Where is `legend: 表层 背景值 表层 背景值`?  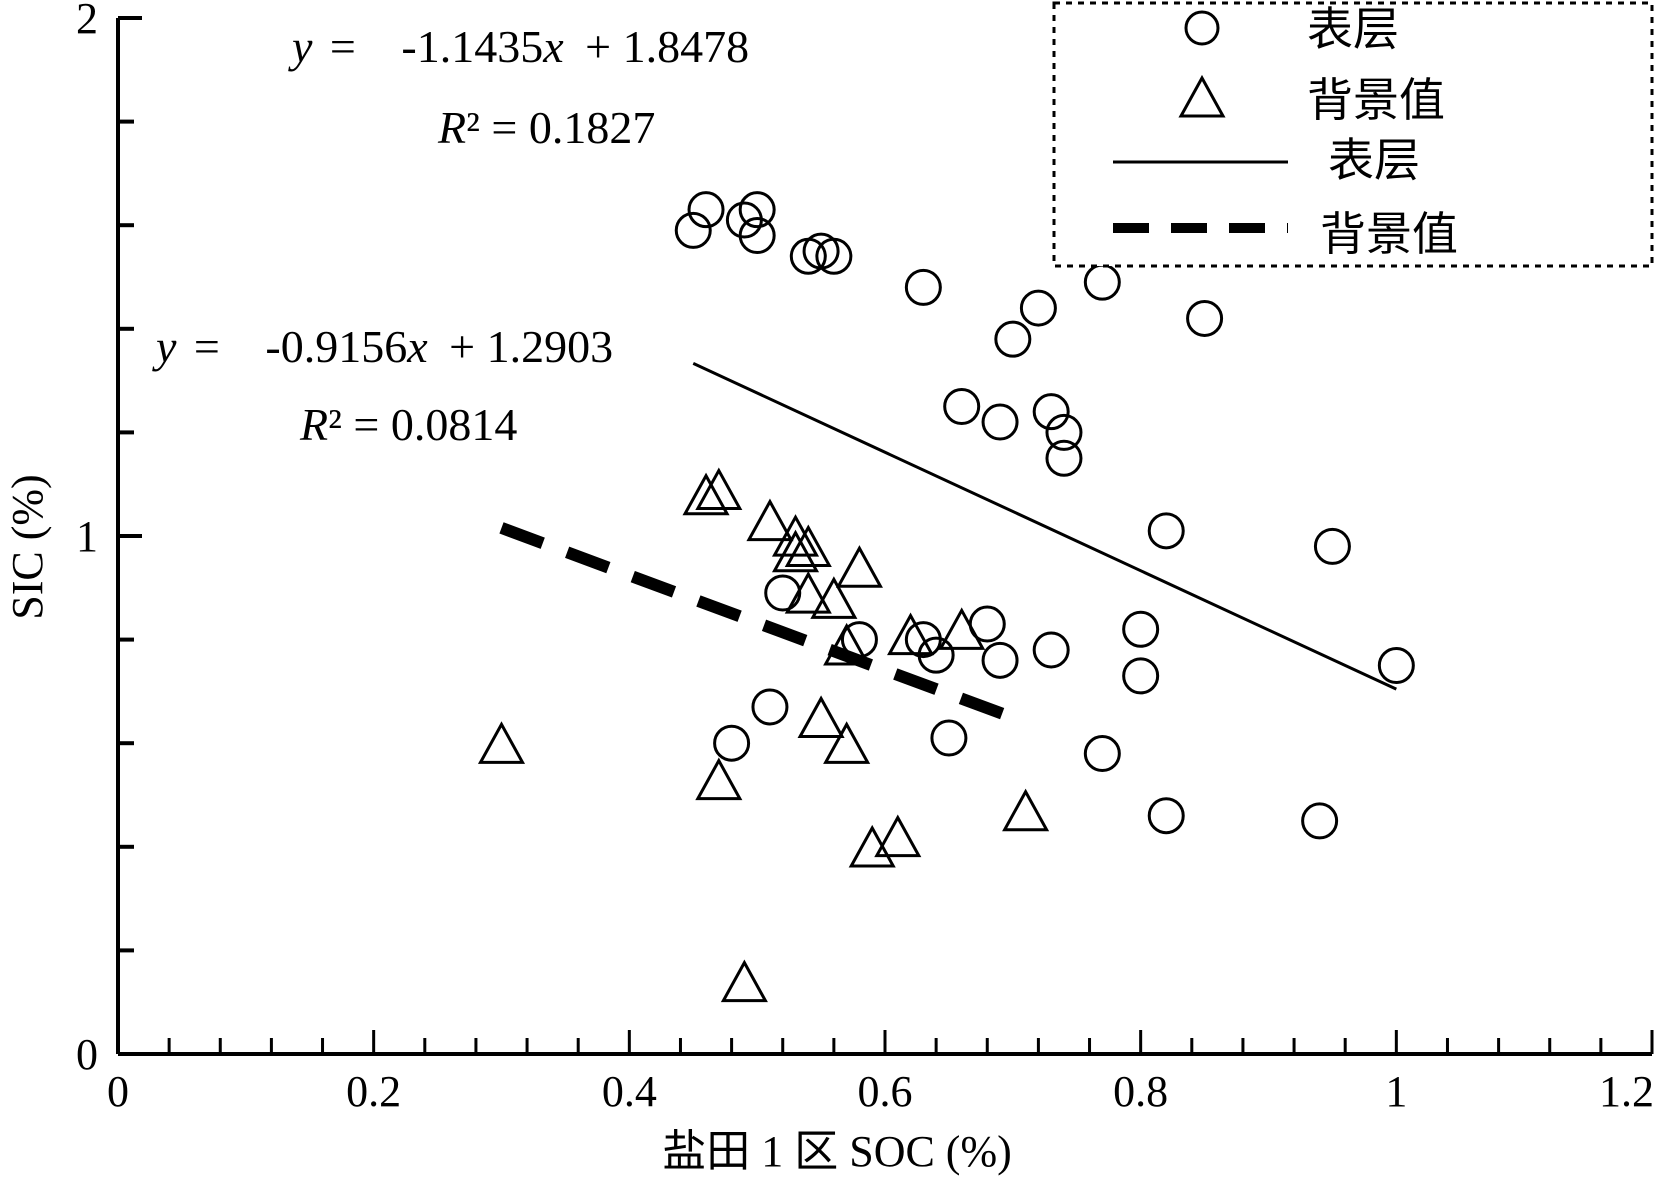
legend: 表层 背景值 表层 背景值 is located at coordinates (1353, 134).